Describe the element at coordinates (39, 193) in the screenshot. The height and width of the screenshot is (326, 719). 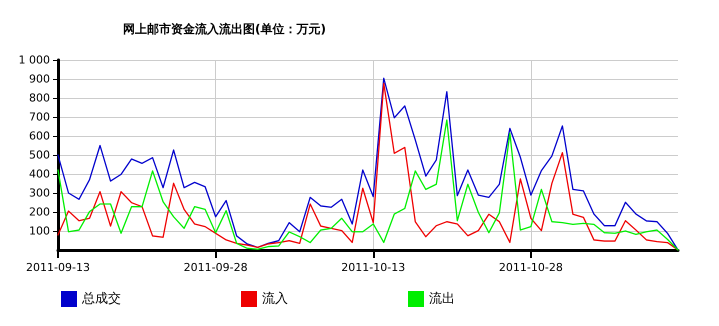
I see `y-tick-label: 300` at that location.